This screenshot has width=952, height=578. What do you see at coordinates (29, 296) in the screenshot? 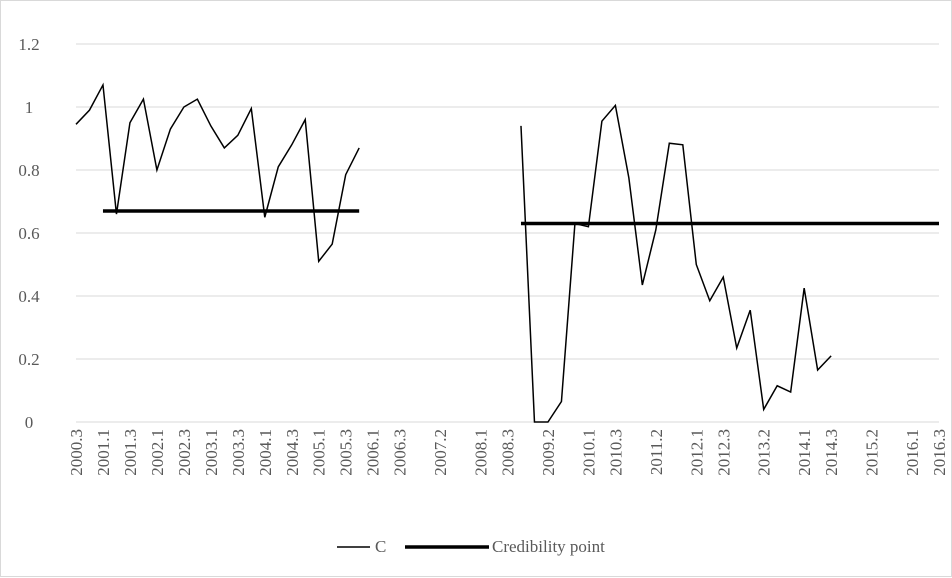
I see `y-tick-label: 0.4` at bounding box center [29, 296].